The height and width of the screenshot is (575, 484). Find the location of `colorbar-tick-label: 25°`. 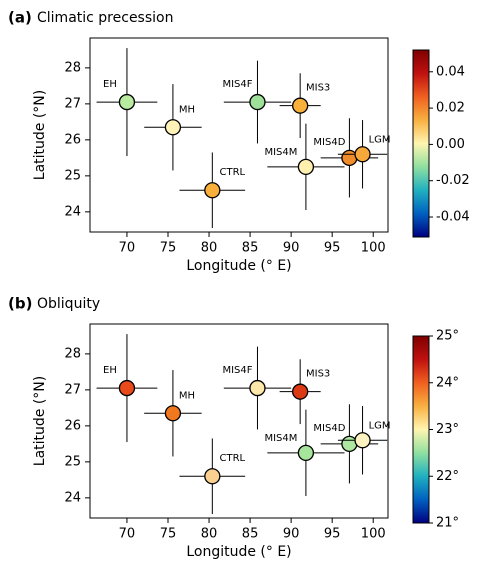

colorbar-tick-label: 25° is located at coordinates (447, 336).